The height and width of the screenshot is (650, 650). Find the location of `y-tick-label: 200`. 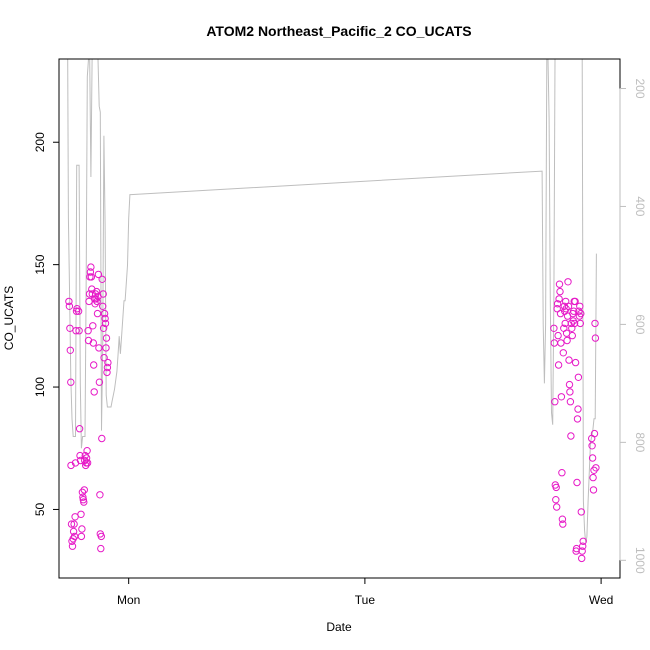

y-tick-label: 200 is located at coordinates (40, 142).